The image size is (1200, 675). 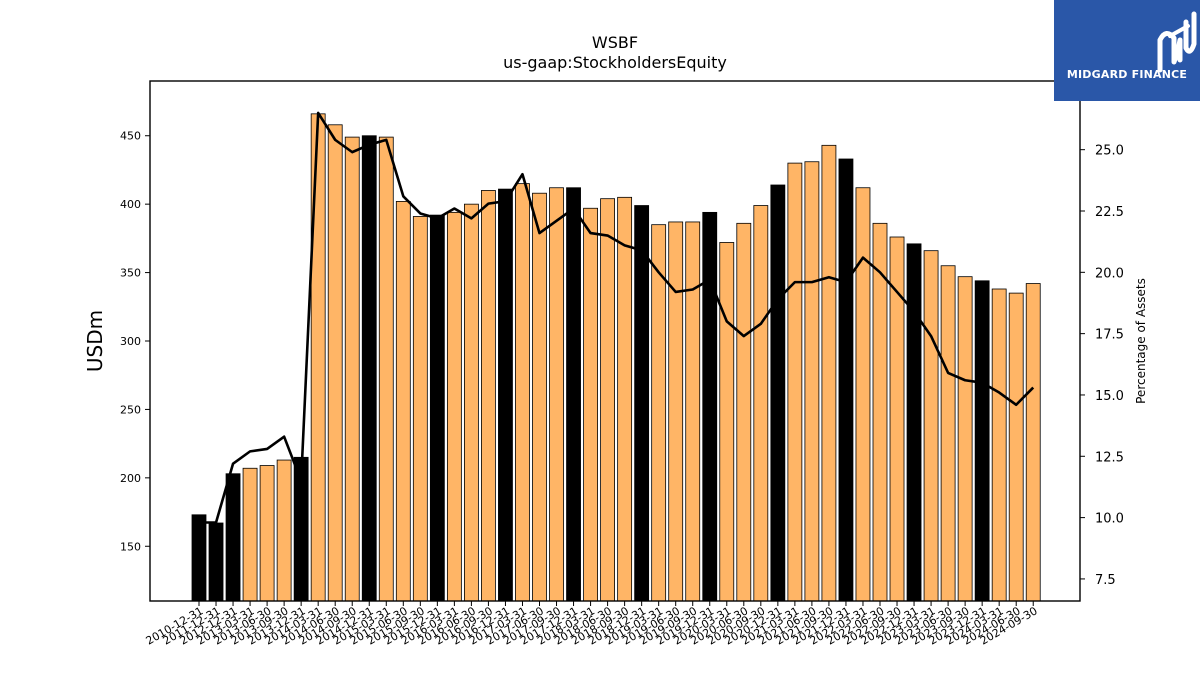 What do you see at coordinates (130, 204) in the screenshot?
I see `left-y-tick-label: 400` at bounding box center [130, 204].